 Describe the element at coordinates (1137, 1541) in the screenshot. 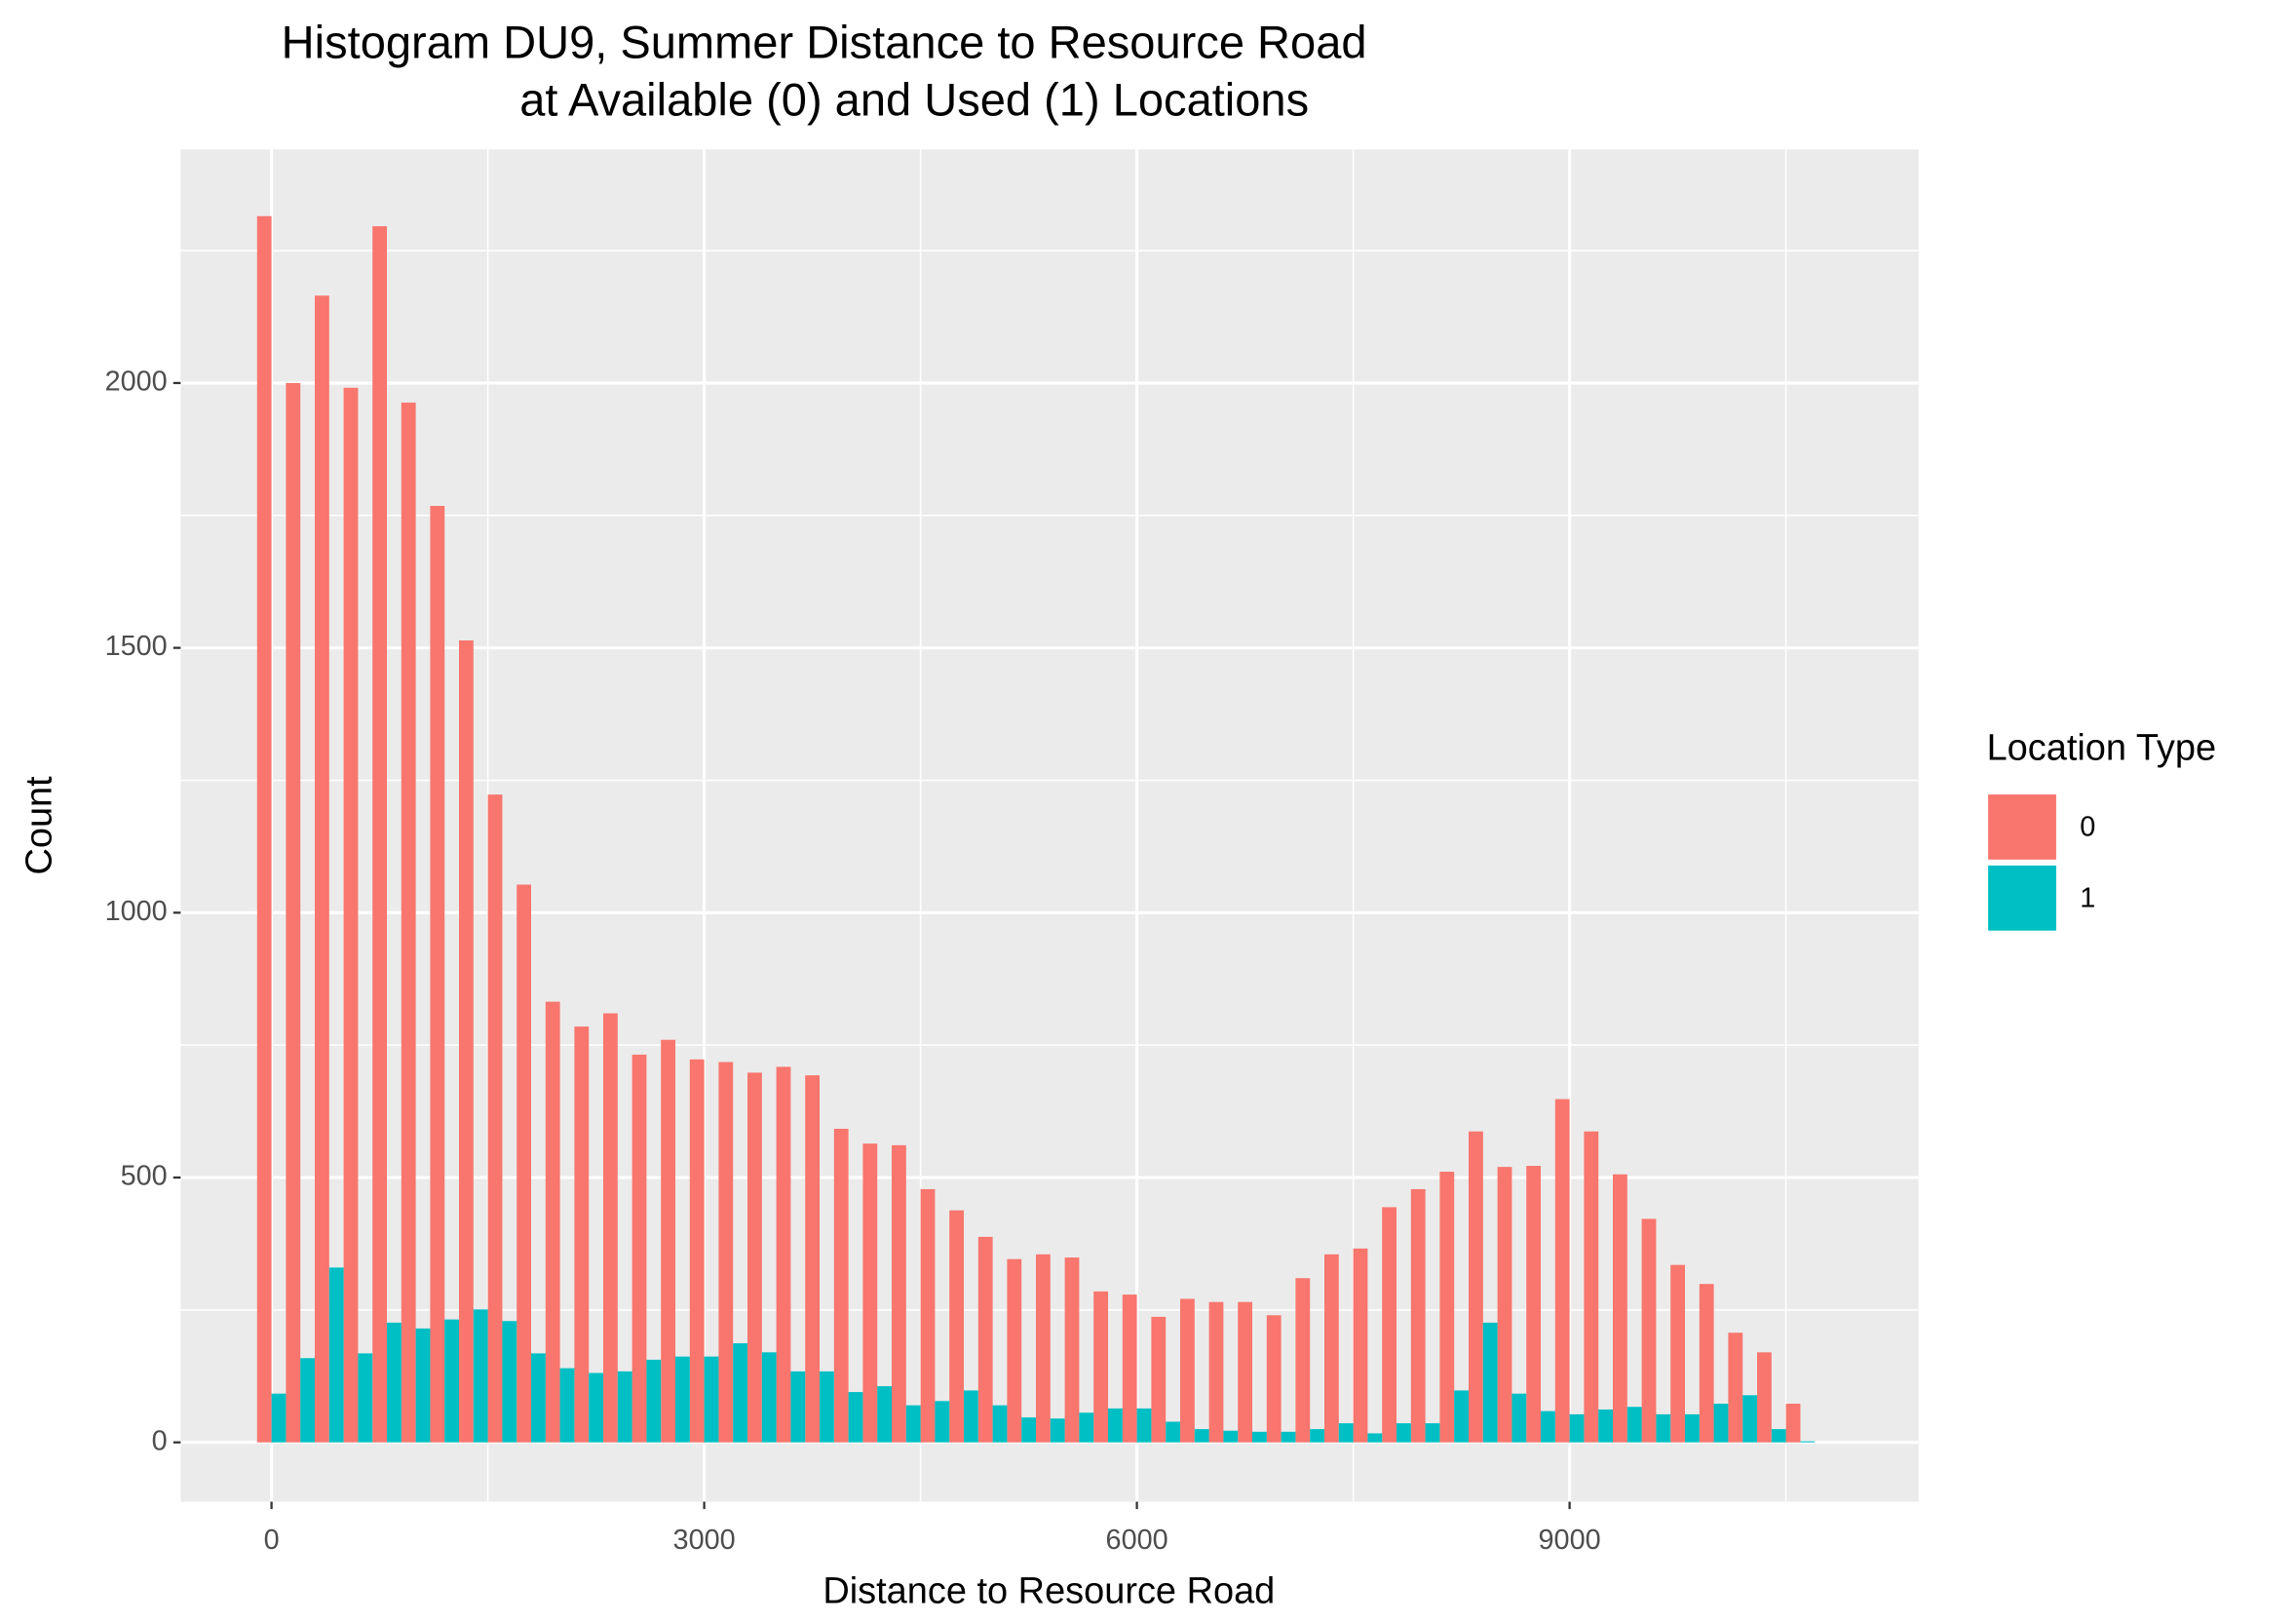

I see `x-tick-label: 6000` at that location.